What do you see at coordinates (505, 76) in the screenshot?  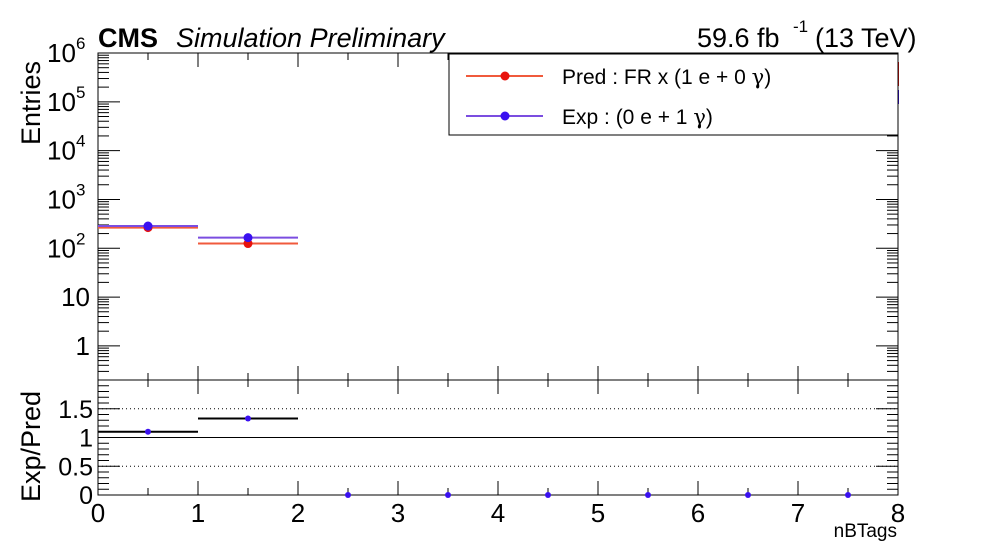 I see `legend-marker-pred` at bounding box center [505, 76].